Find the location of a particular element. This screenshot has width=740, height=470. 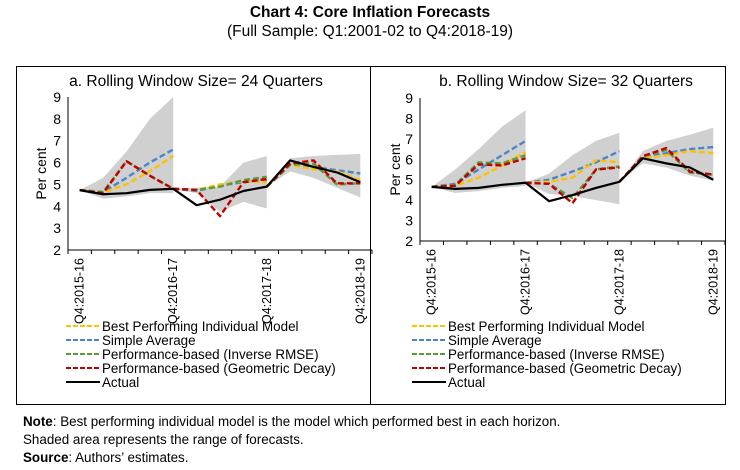

chart-title: Chart 4: Core Inflation Forecasts is located at coordinates (370, 12).